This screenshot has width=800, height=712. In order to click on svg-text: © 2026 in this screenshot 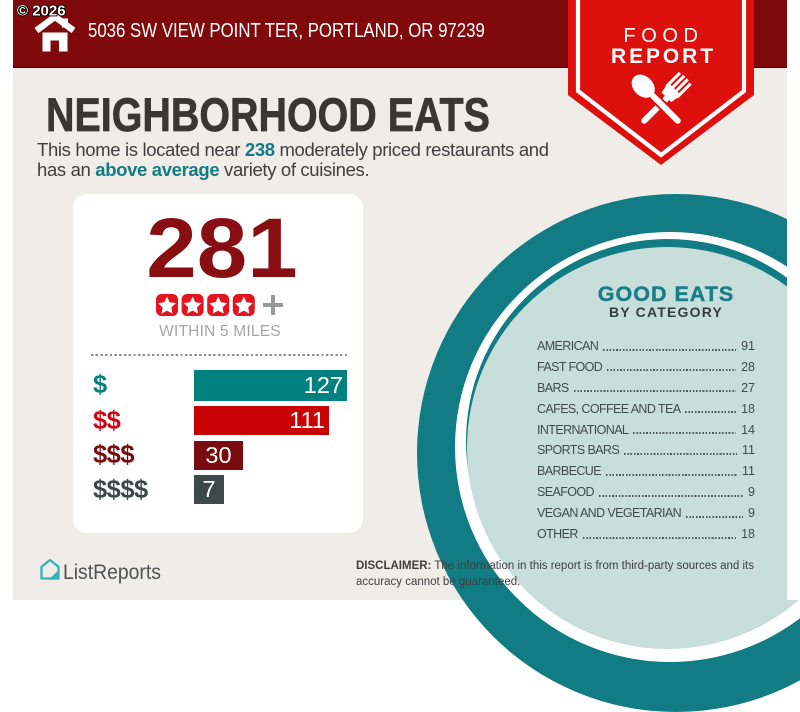, I will do `click(41, 11)`.